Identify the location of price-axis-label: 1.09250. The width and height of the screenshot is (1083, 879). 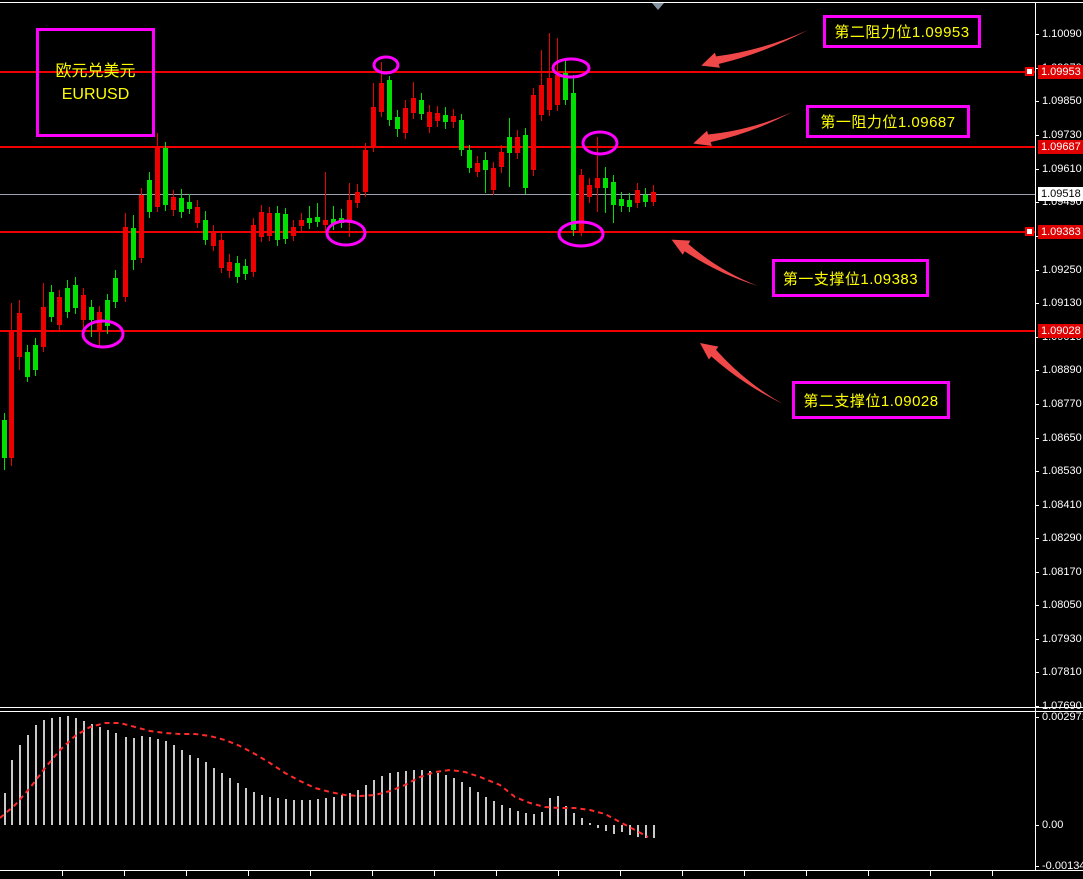
(1062, 270).